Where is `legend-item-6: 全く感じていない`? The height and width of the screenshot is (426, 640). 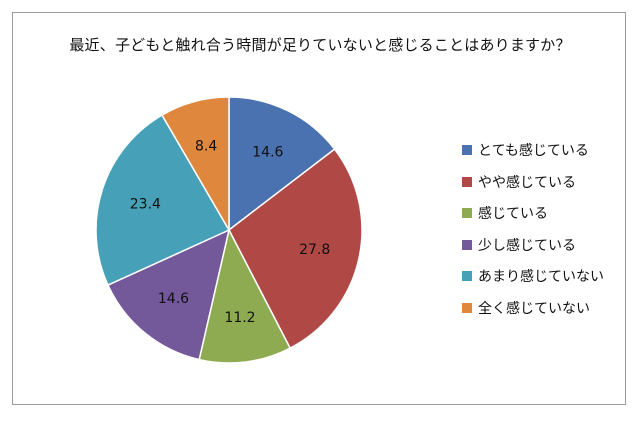
legend-item-6: 全く感じていない is located at coordinates (526, 308).